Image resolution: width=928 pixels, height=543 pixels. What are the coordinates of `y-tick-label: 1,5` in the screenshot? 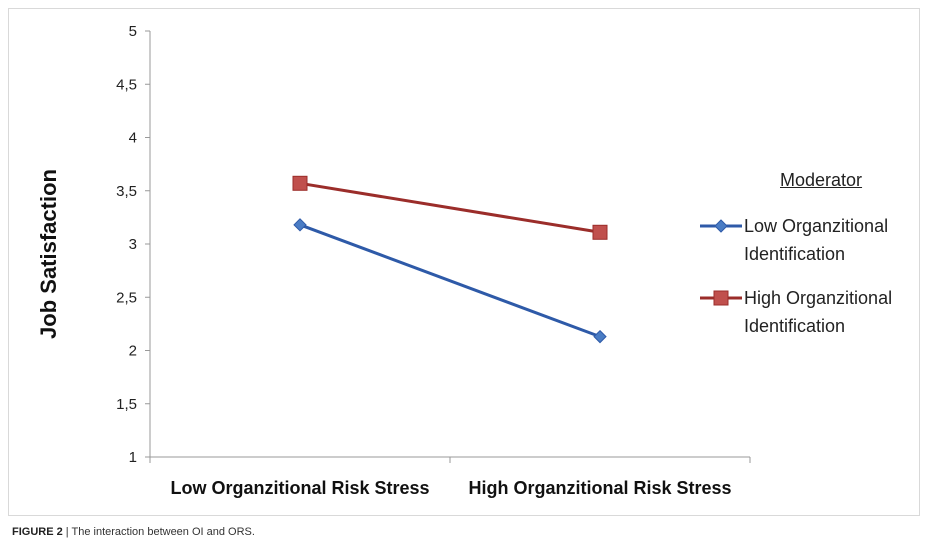 It's located at (126, 404).